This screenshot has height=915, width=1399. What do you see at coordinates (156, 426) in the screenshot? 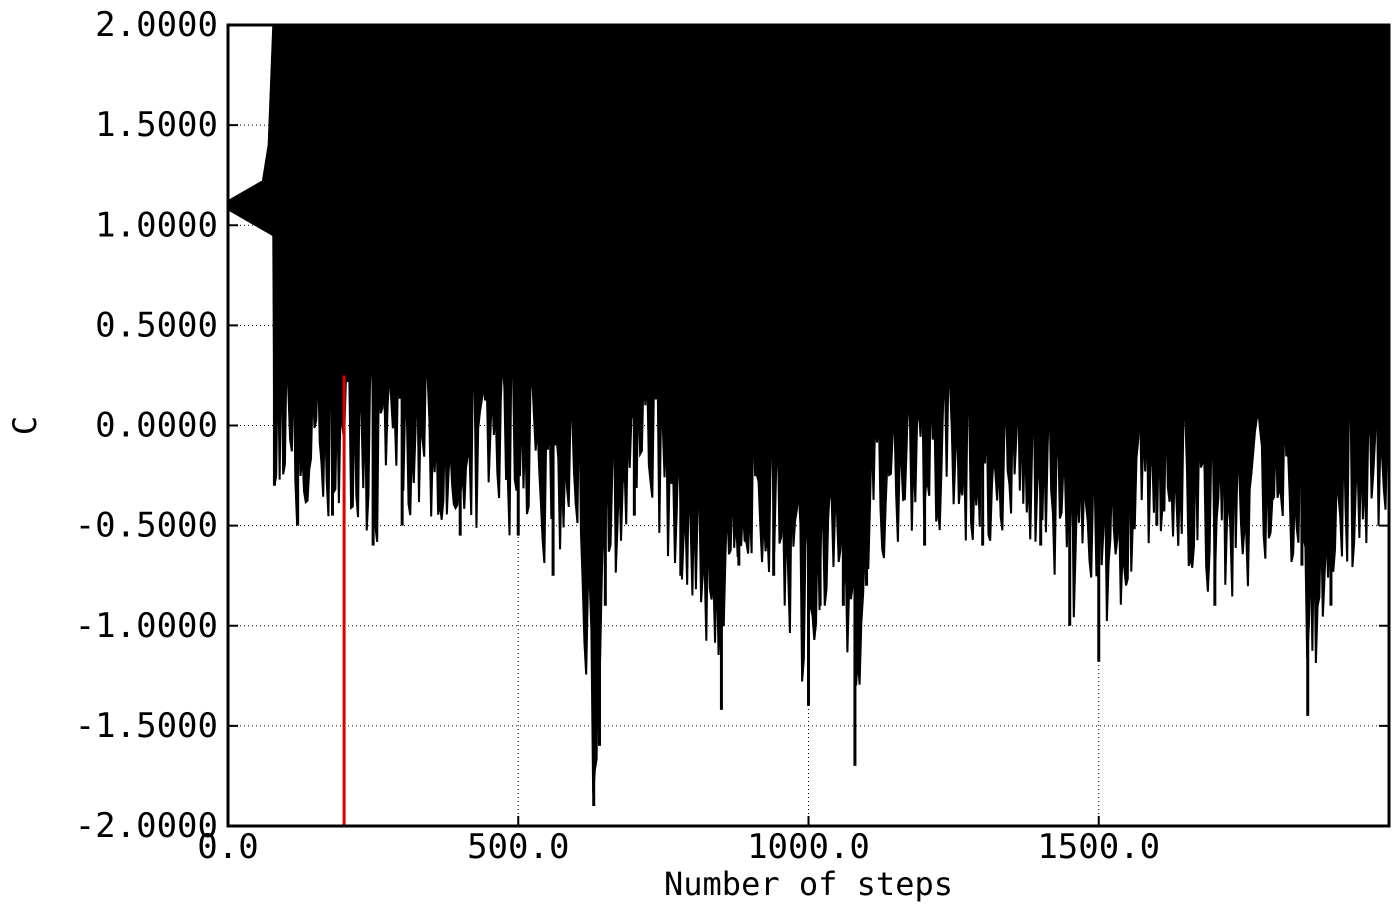
I see `y-tick-label: 0.0000` at bounding box center [156, 426].